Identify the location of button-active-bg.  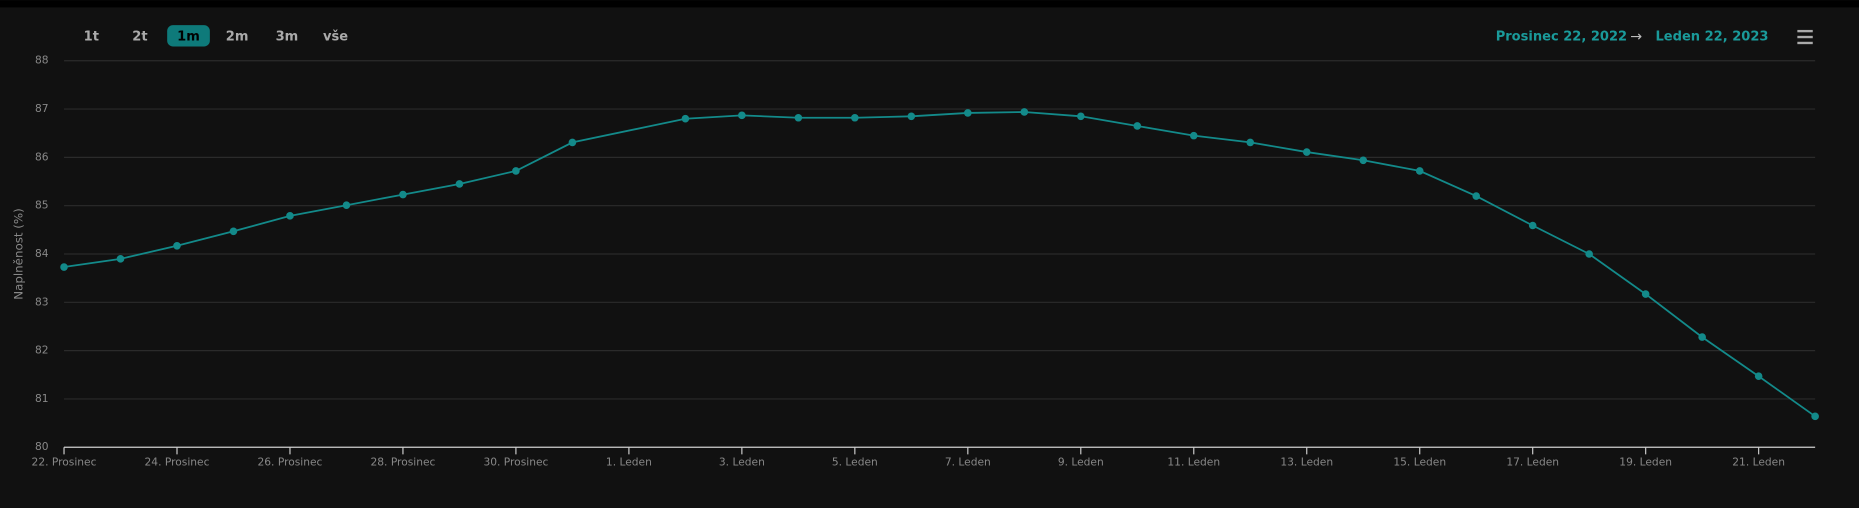
(188, 36).